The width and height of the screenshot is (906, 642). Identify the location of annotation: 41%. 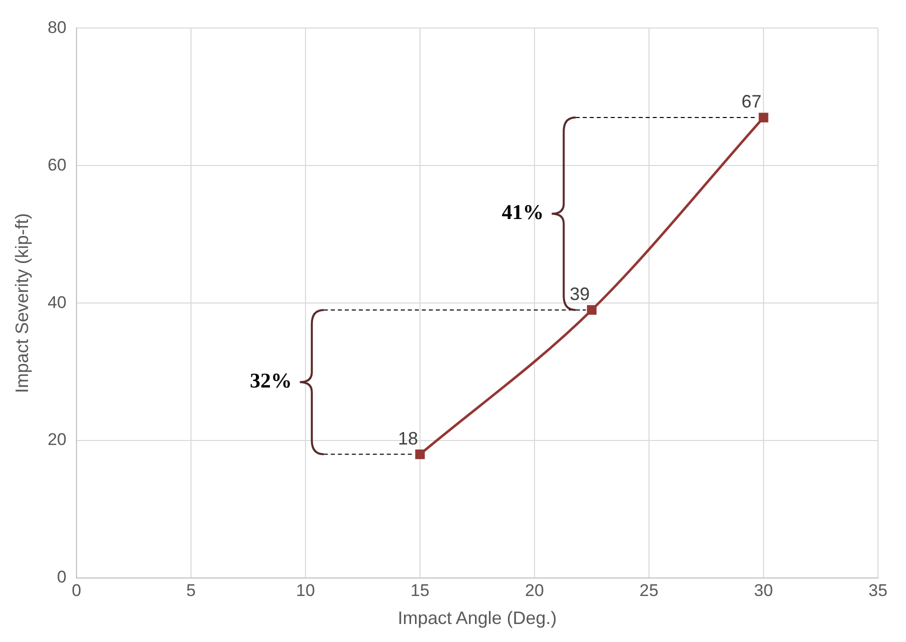
(523, 212).